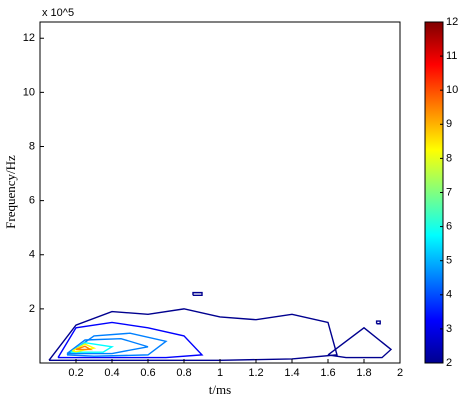  What do you see at coordinates (449, 158) in the screenshot?
I see `colorbar-tick-label: 8` at bounding box center [449, 158].